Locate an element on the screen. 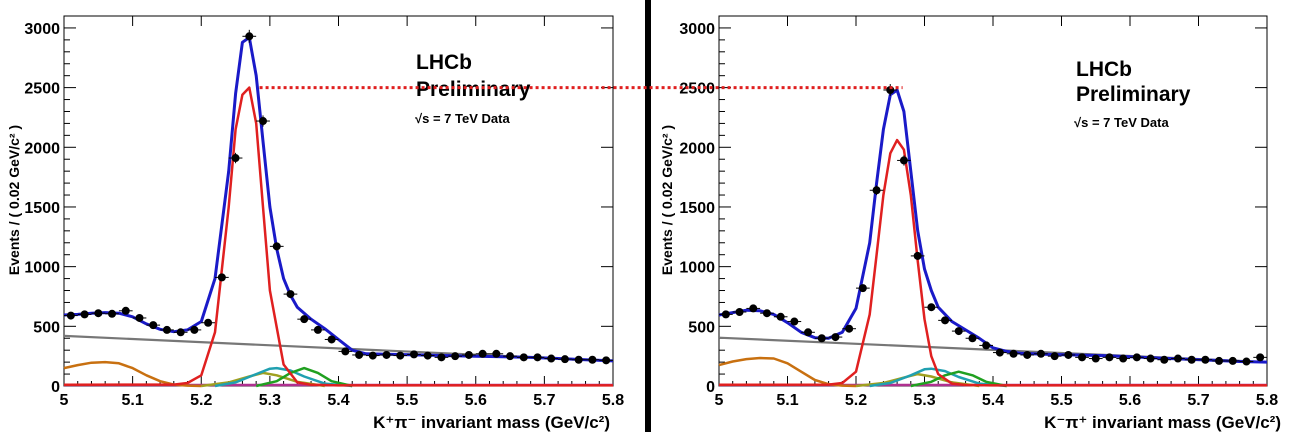  x-tick-label: 5 is located at coordinates (64, 400).